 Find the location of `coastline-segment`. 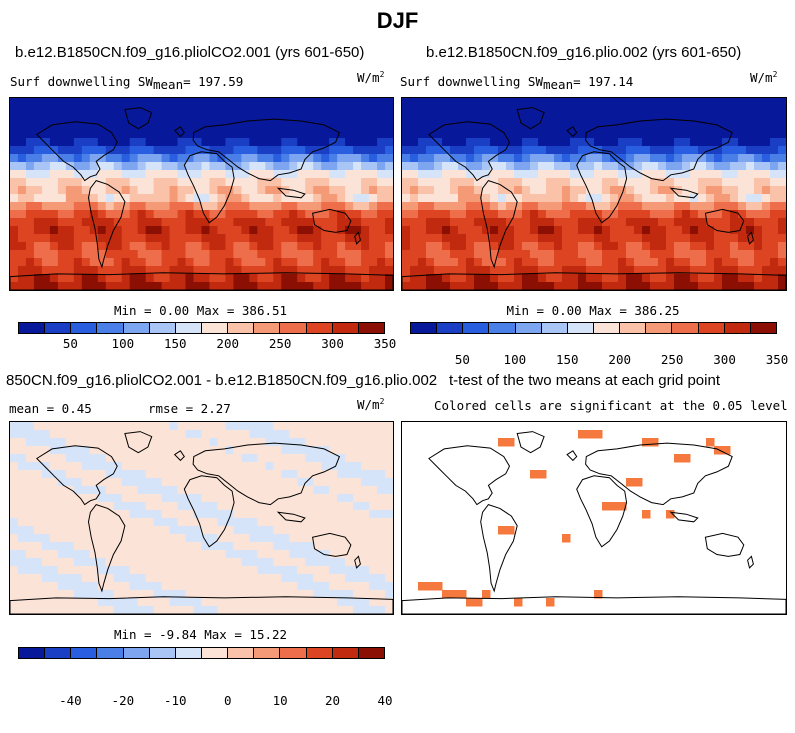

coastline-segment is located at coordinates (77, 475).